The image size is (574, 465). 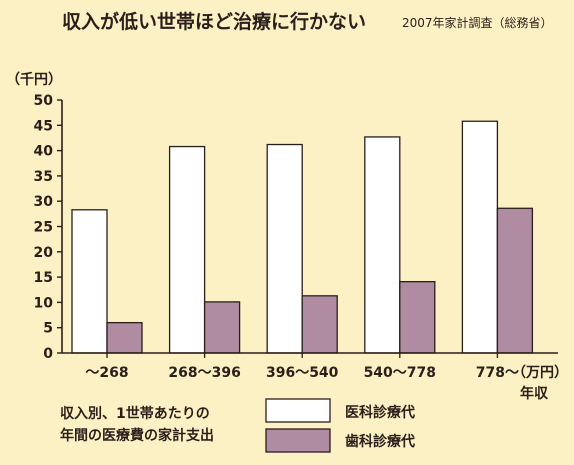 What do you see at coordinates (106, 373) in the screenshot?
I see `x-tick-label: ～268` at bounding box center [106, 373].